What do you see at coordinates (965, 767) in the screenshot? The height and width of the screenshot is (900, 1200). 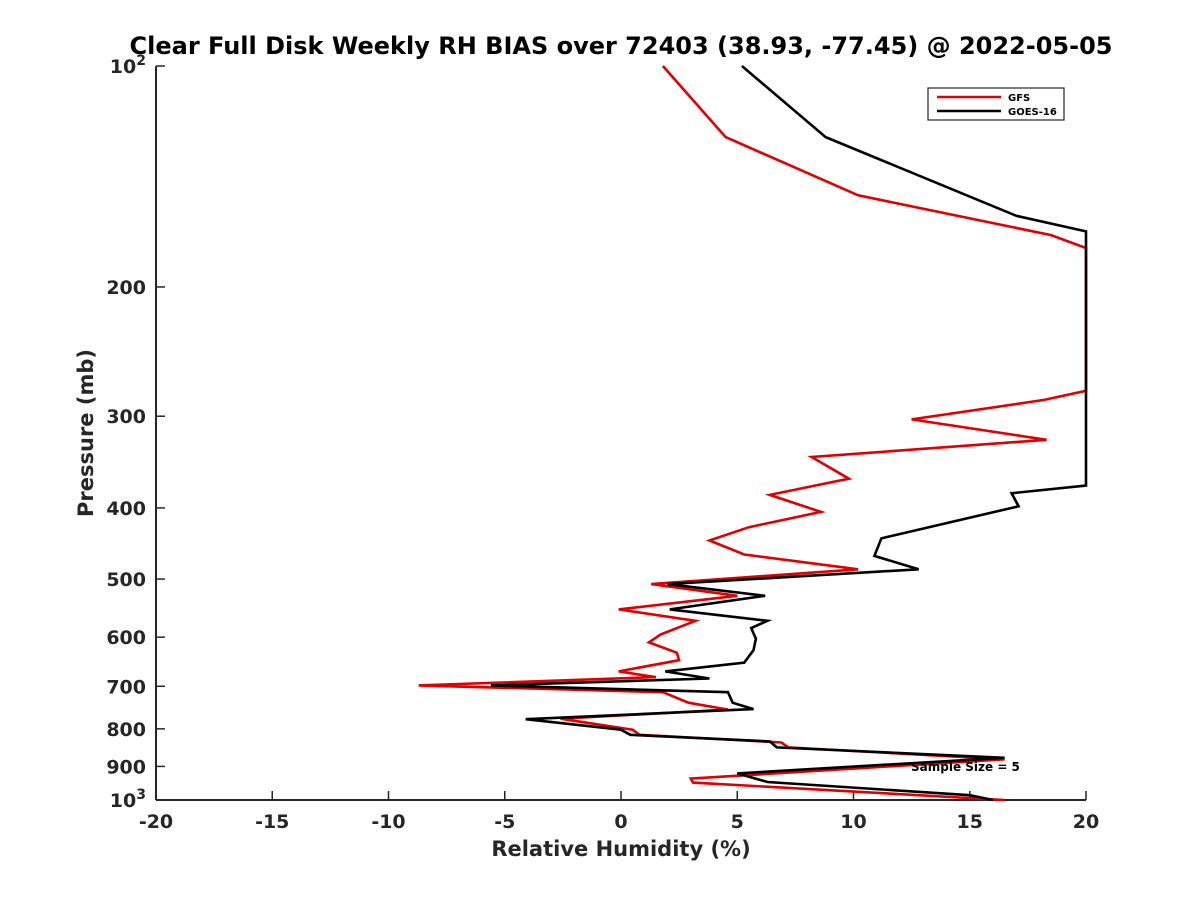 I see `sample-size-annotation: Sample Size = 5` at bounding box center [965, 767].